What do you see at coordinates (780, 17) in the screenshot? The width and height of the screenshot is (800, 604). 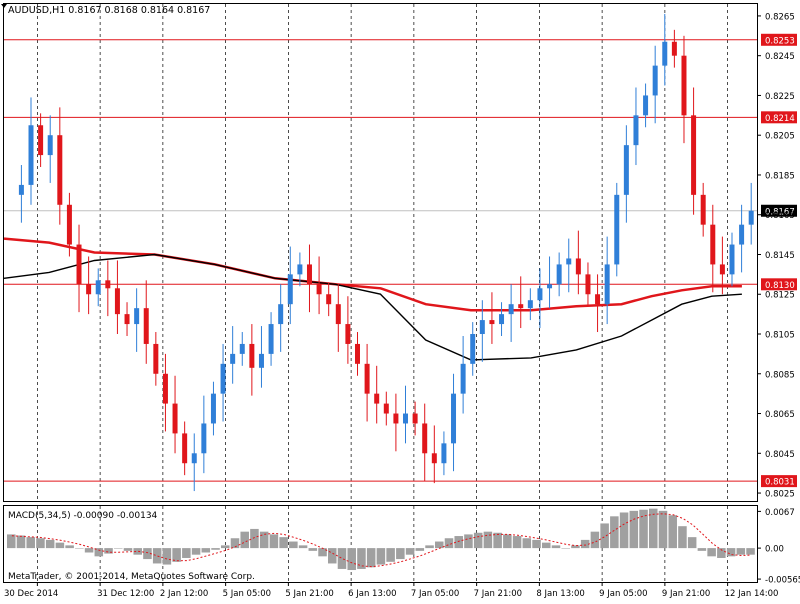 I see `price-tick-label: 0.8265` at bounding box center [780, 17].